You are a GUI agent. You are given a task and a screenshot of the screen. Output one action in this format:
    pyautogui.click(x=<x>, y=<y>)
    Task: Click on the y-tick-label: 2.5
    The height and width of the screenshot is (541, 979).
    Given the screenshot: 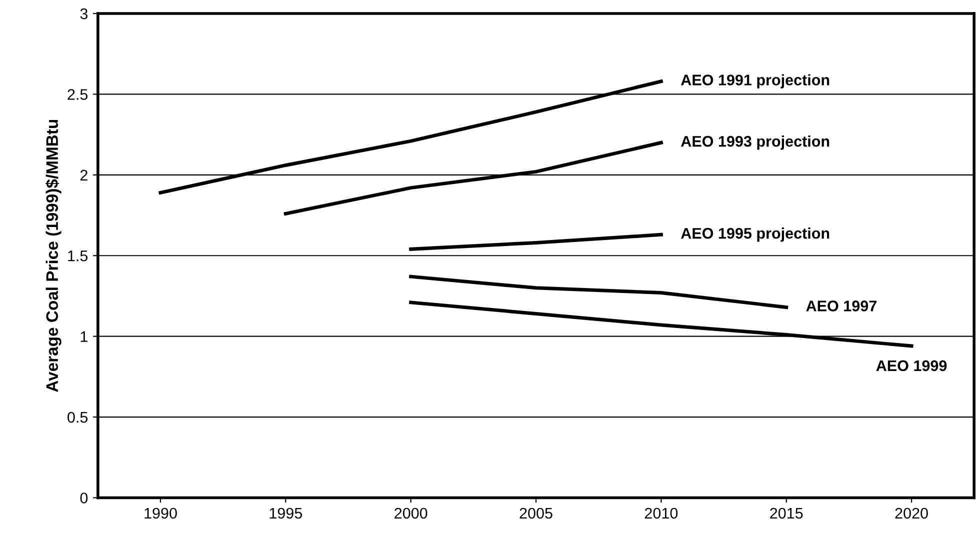 What is the action you would take?
    pyautogui.click(x=78, y=94)
    